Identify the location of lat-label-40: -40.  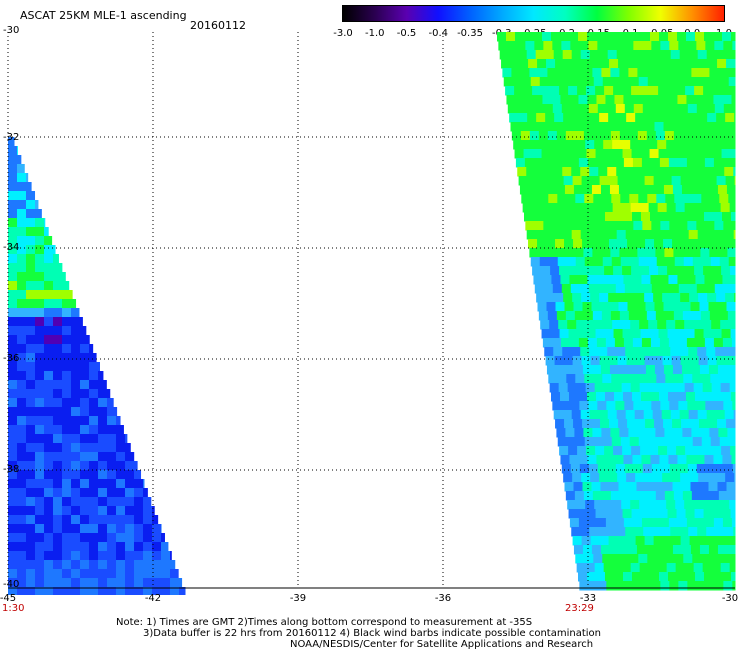
(11, 584).